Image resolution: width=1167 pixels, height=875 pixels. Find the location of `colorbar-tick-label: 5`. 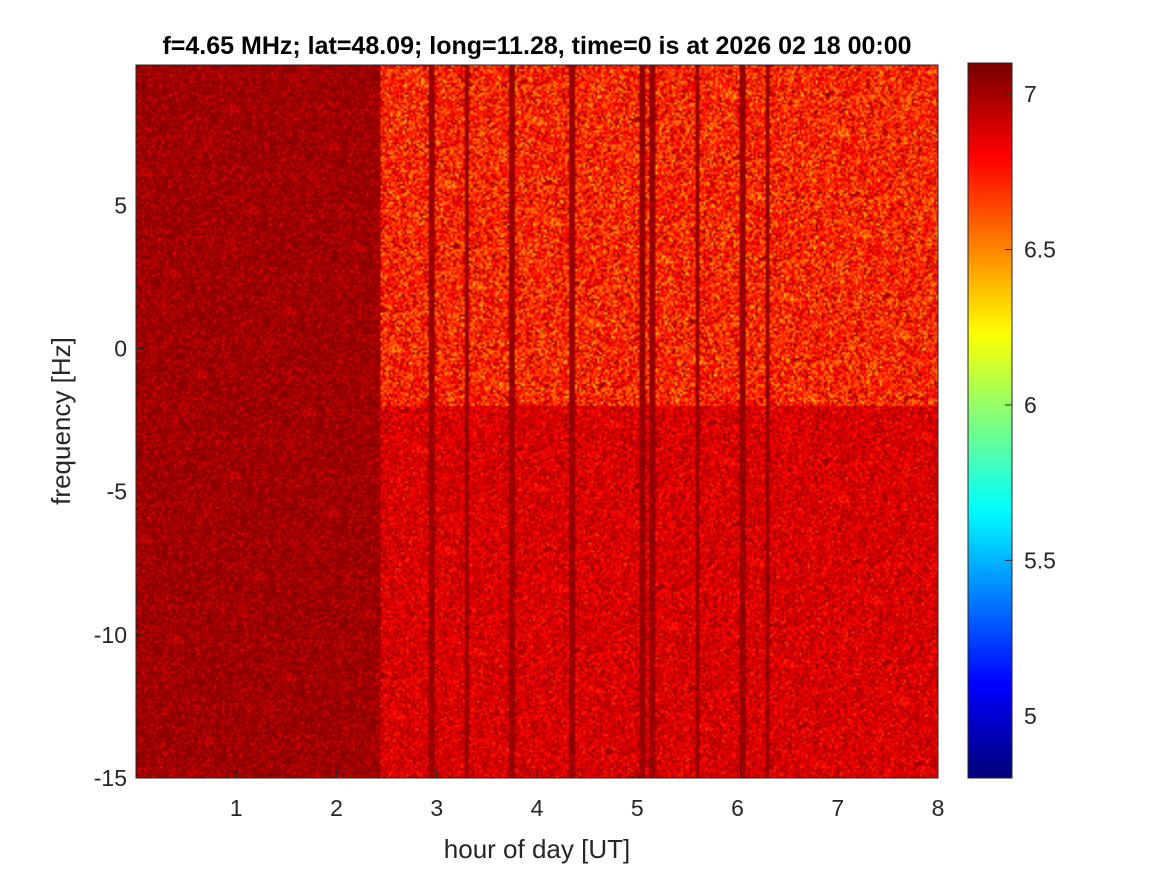

colorbar-tick-label: 5 is located at coordinates (1030, 716).